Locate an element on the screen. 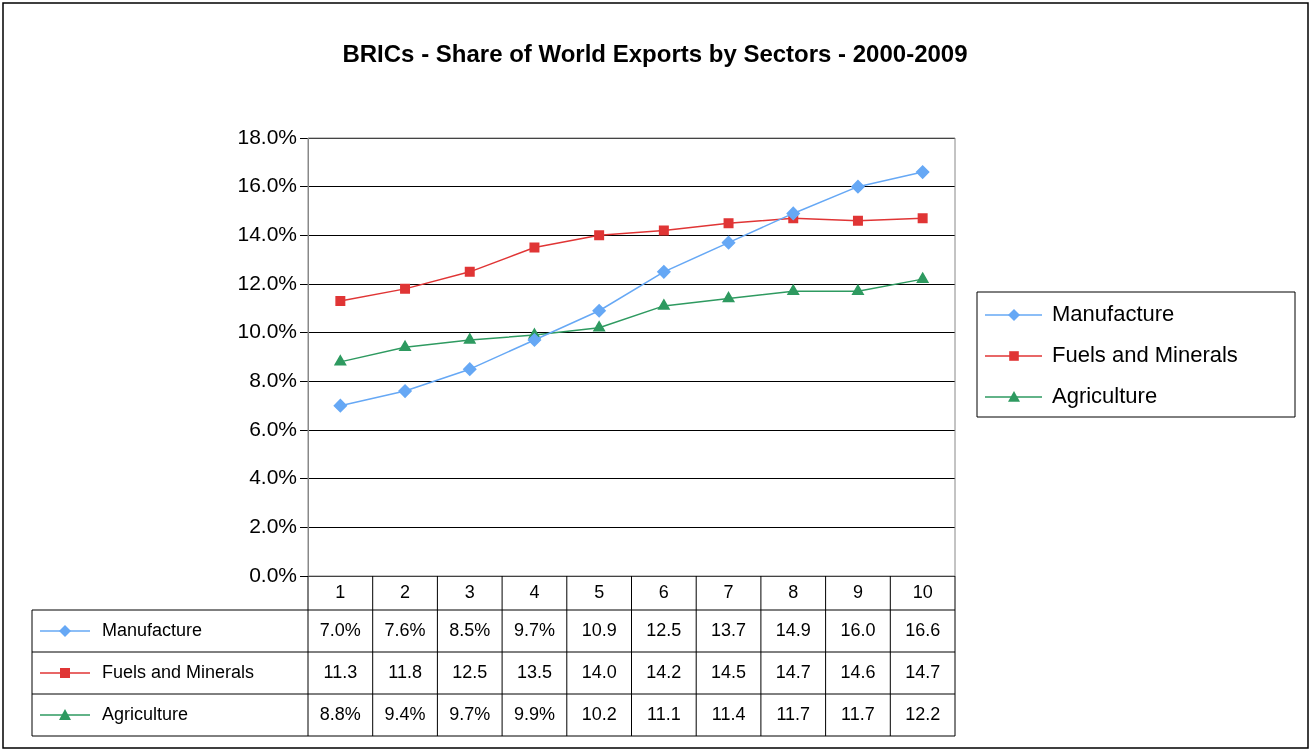 The image size is (1311, 751). x-tick-label: 2 is located at coordinates (405, 591).